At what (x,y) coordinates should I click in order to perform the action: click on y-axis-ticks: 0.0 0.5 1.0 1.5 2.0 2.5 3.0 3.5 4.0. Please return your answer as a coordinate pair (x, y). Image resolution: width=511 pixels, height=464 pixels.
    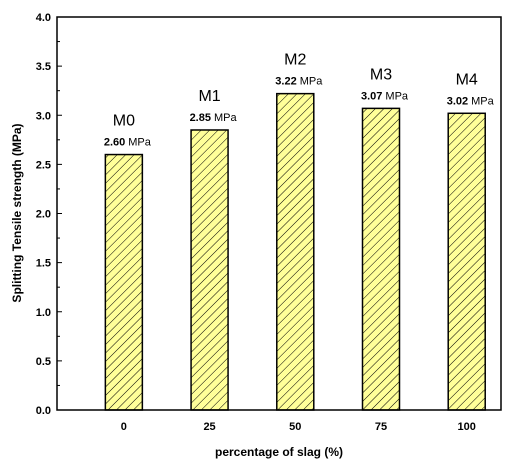
    Looking at the image, I should click on (49, 214).